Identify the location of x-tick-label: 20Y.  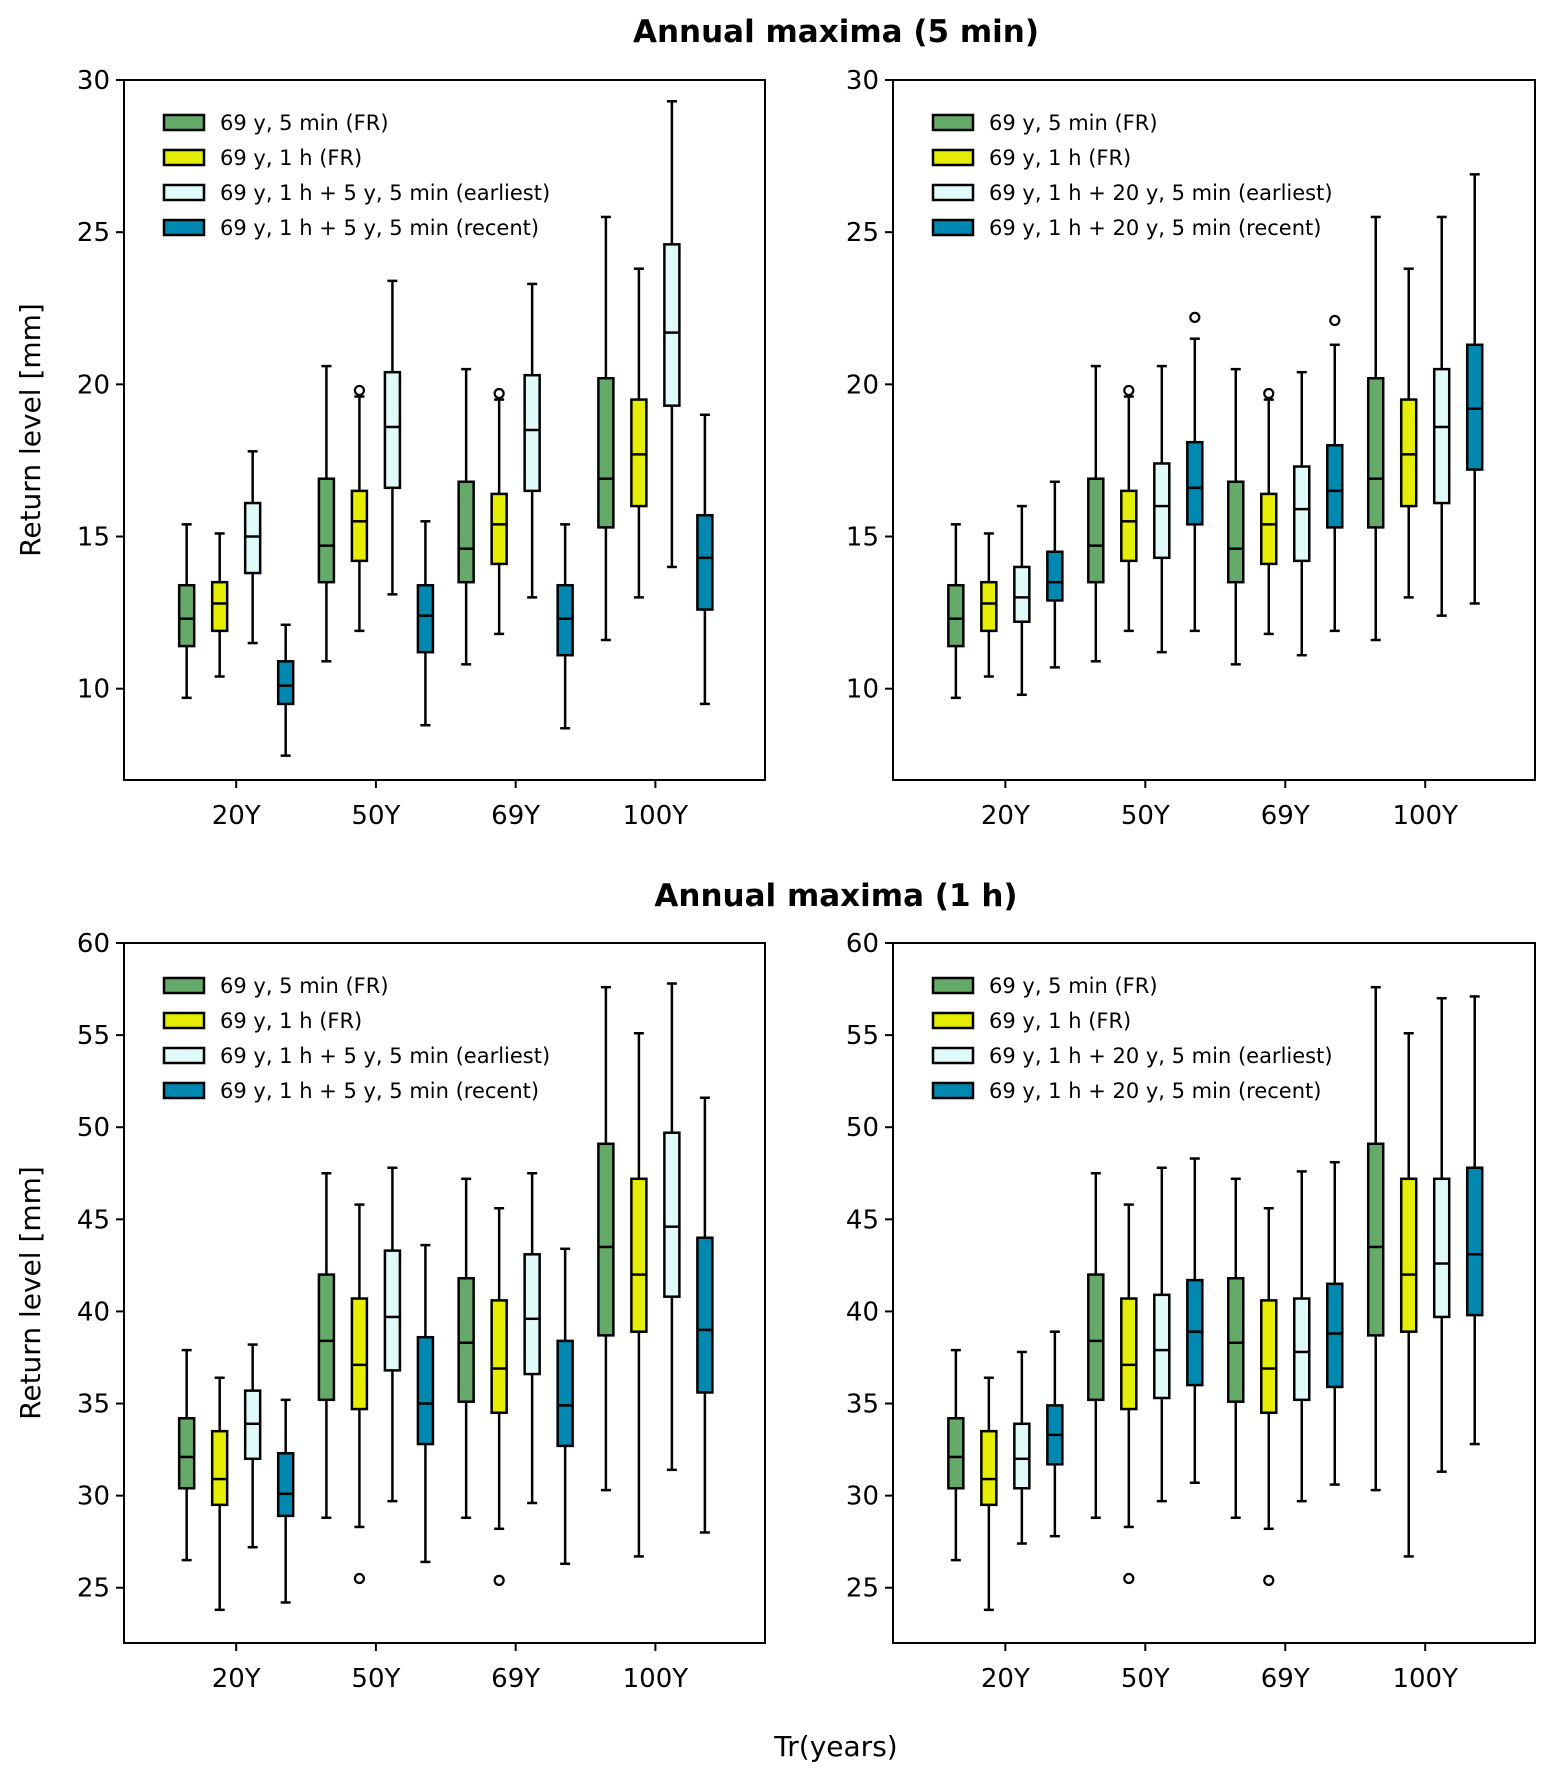
(236, 1679).